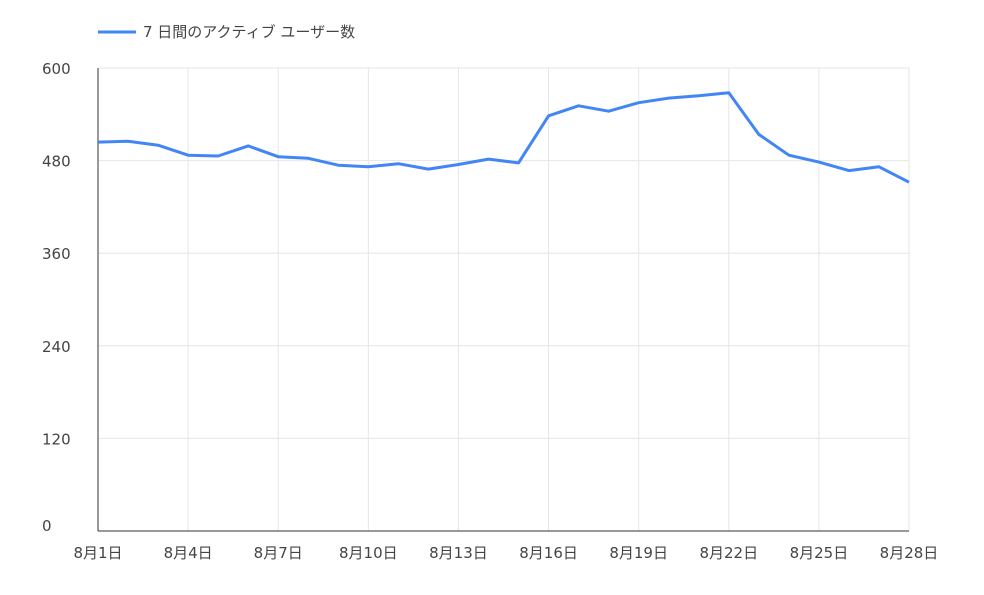 The image size is (984, 595). Describe the element at coordinates (56, 69) in the screenshot. I see `y-tick-label: 600` at that location.